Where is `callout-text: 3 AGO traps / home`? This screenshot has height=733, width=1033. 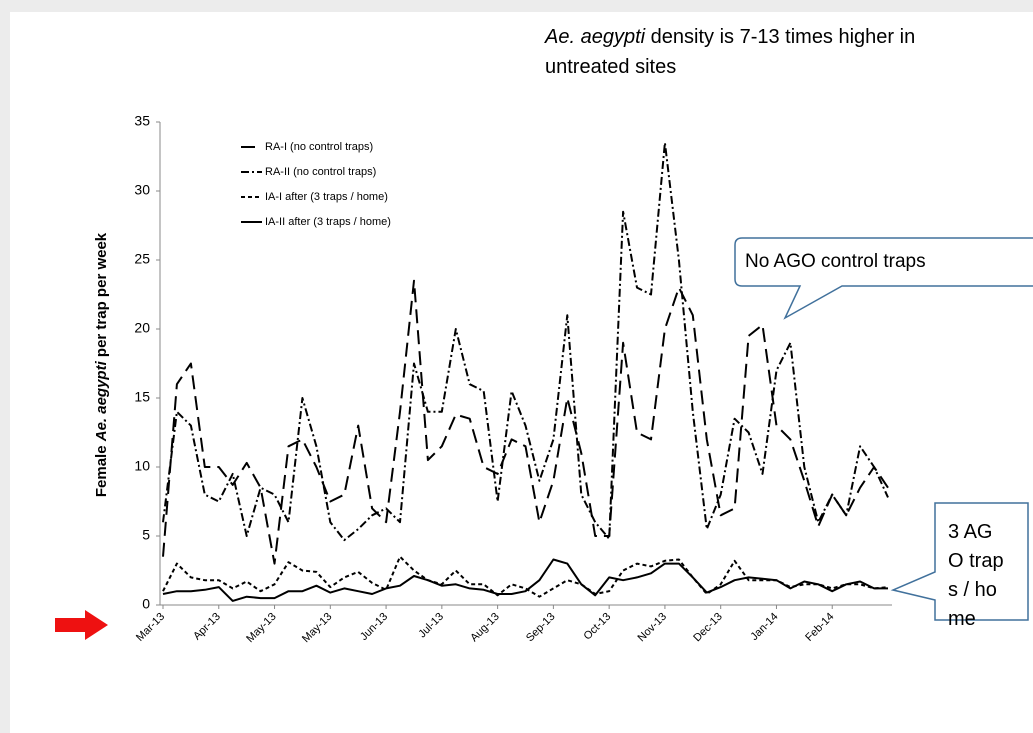
callout-text: 3 AGO traps / home is located at coordinates (976, 575).